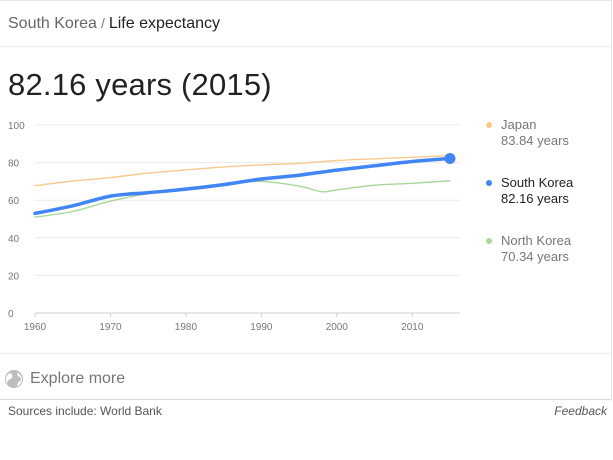 Image resolution: width=613 pixels, height=460 pixels. Describe the element at coordinates (412, 327) in the screenshot. I see `x-tick-label: 2010` at that location.